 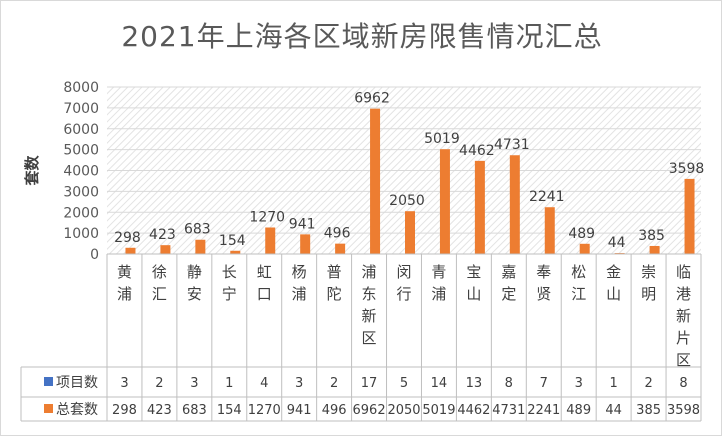 I want to click on y-tick-label: 0, so click(x=94, y=255).